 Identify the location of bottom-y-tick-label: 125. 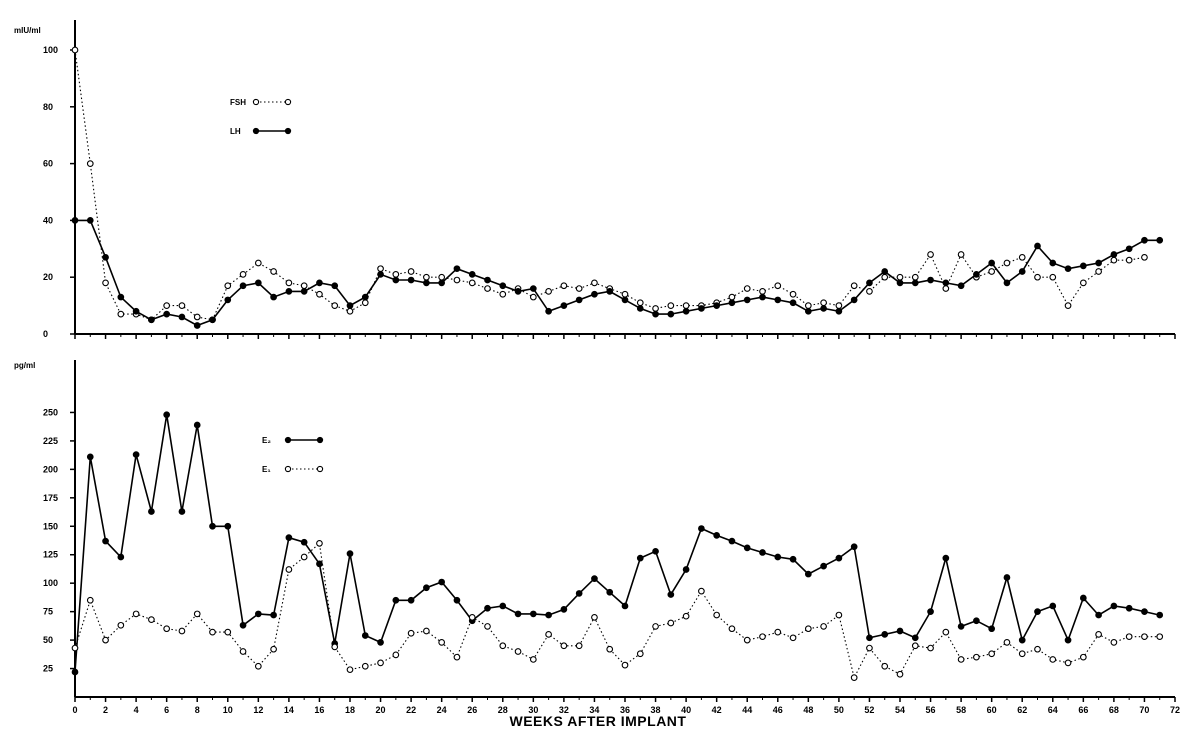
(50, 555).